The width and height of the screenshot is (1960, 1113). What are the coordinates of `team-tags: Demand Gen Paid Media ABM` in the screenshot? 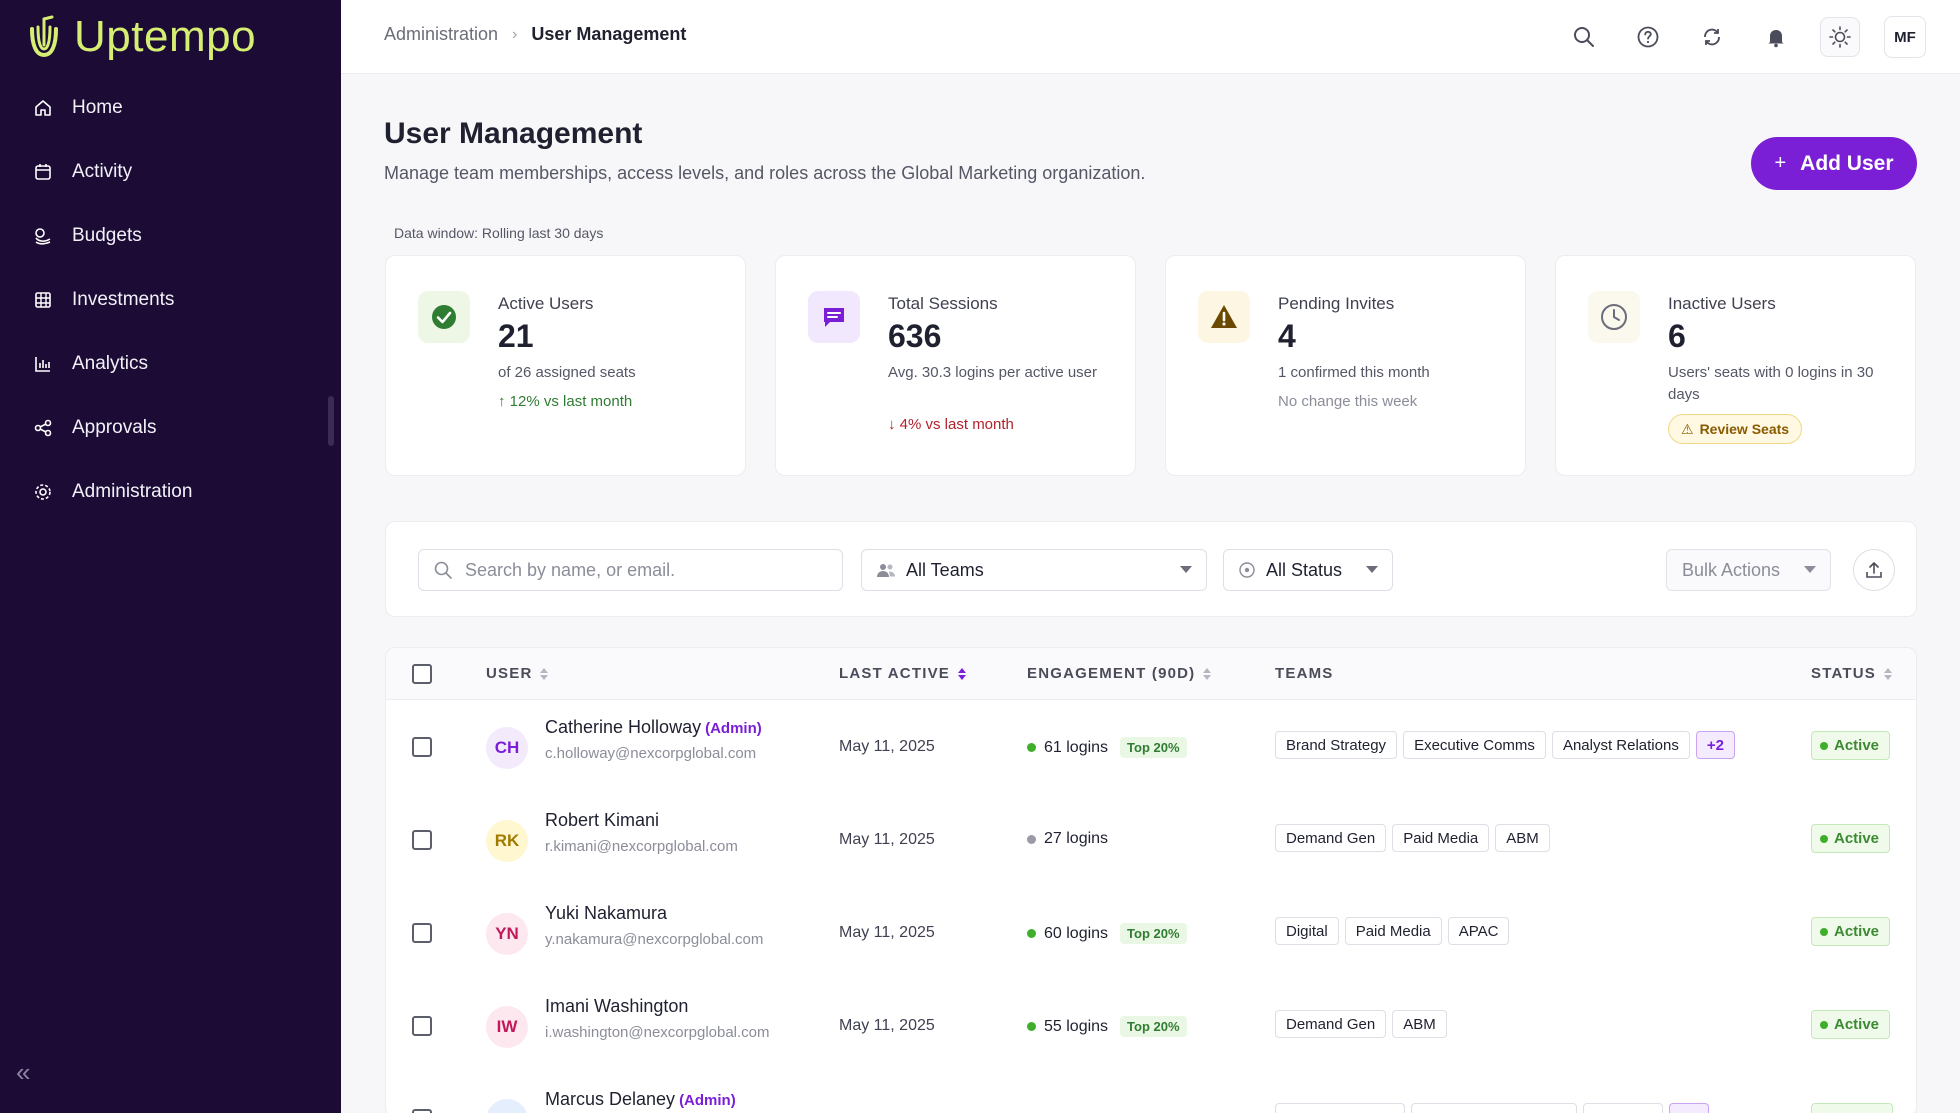 It's located at (1412, 838).